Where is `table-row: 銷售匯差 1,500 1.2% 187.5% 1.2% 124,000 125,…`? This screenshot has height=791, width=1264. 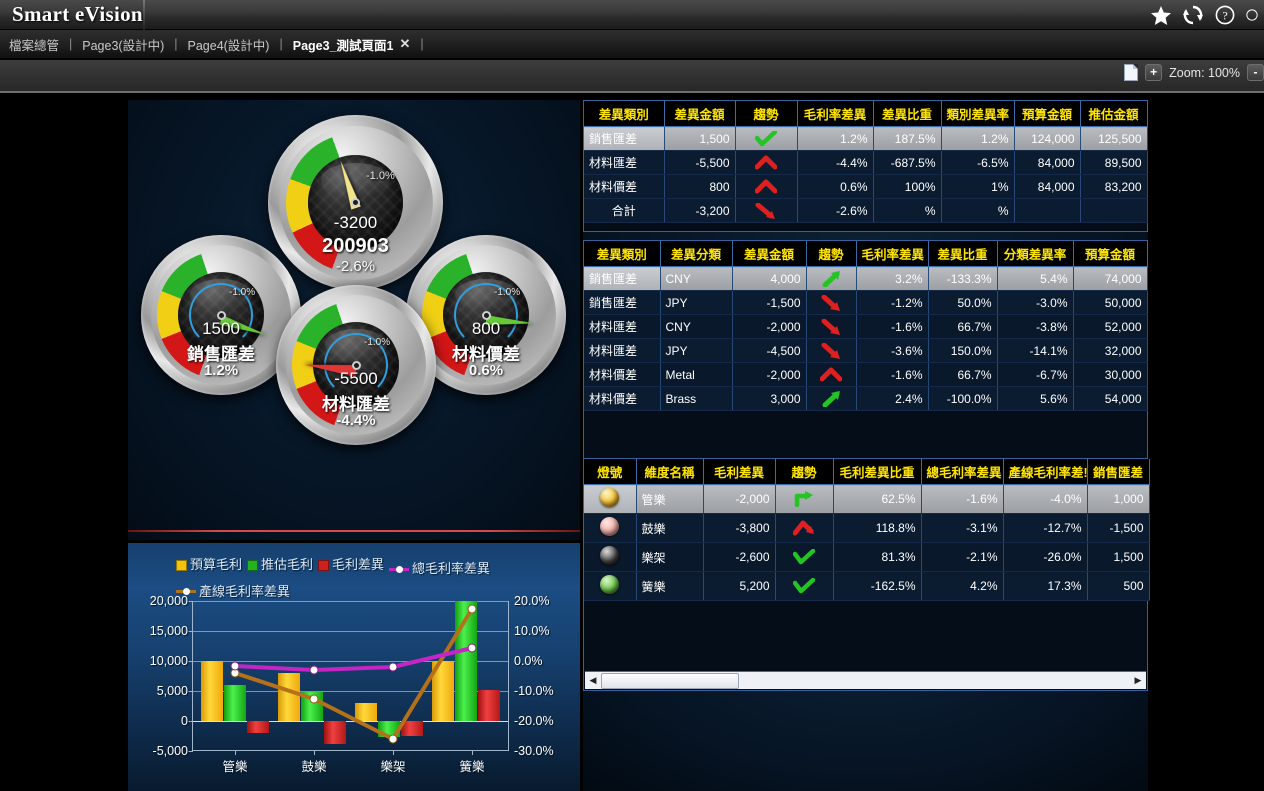 table-row: 銷售匯差 1,500 1.2% 187.5% 1.2% 124,000 125,… is located at coordinates (866, 138).